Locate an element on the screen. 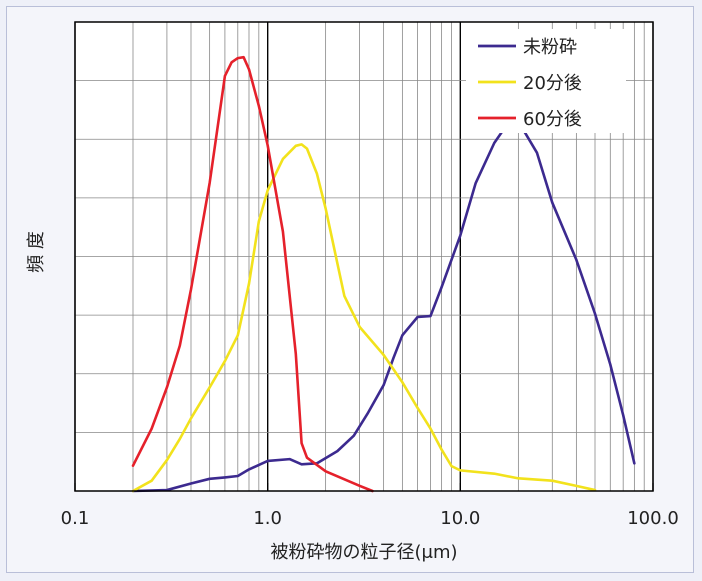 Image resolution: width=702 pixels, height=581 pixels. x-axis-label: 被粉砕物の粒子径(μm) is located at coordinates (363, 552).